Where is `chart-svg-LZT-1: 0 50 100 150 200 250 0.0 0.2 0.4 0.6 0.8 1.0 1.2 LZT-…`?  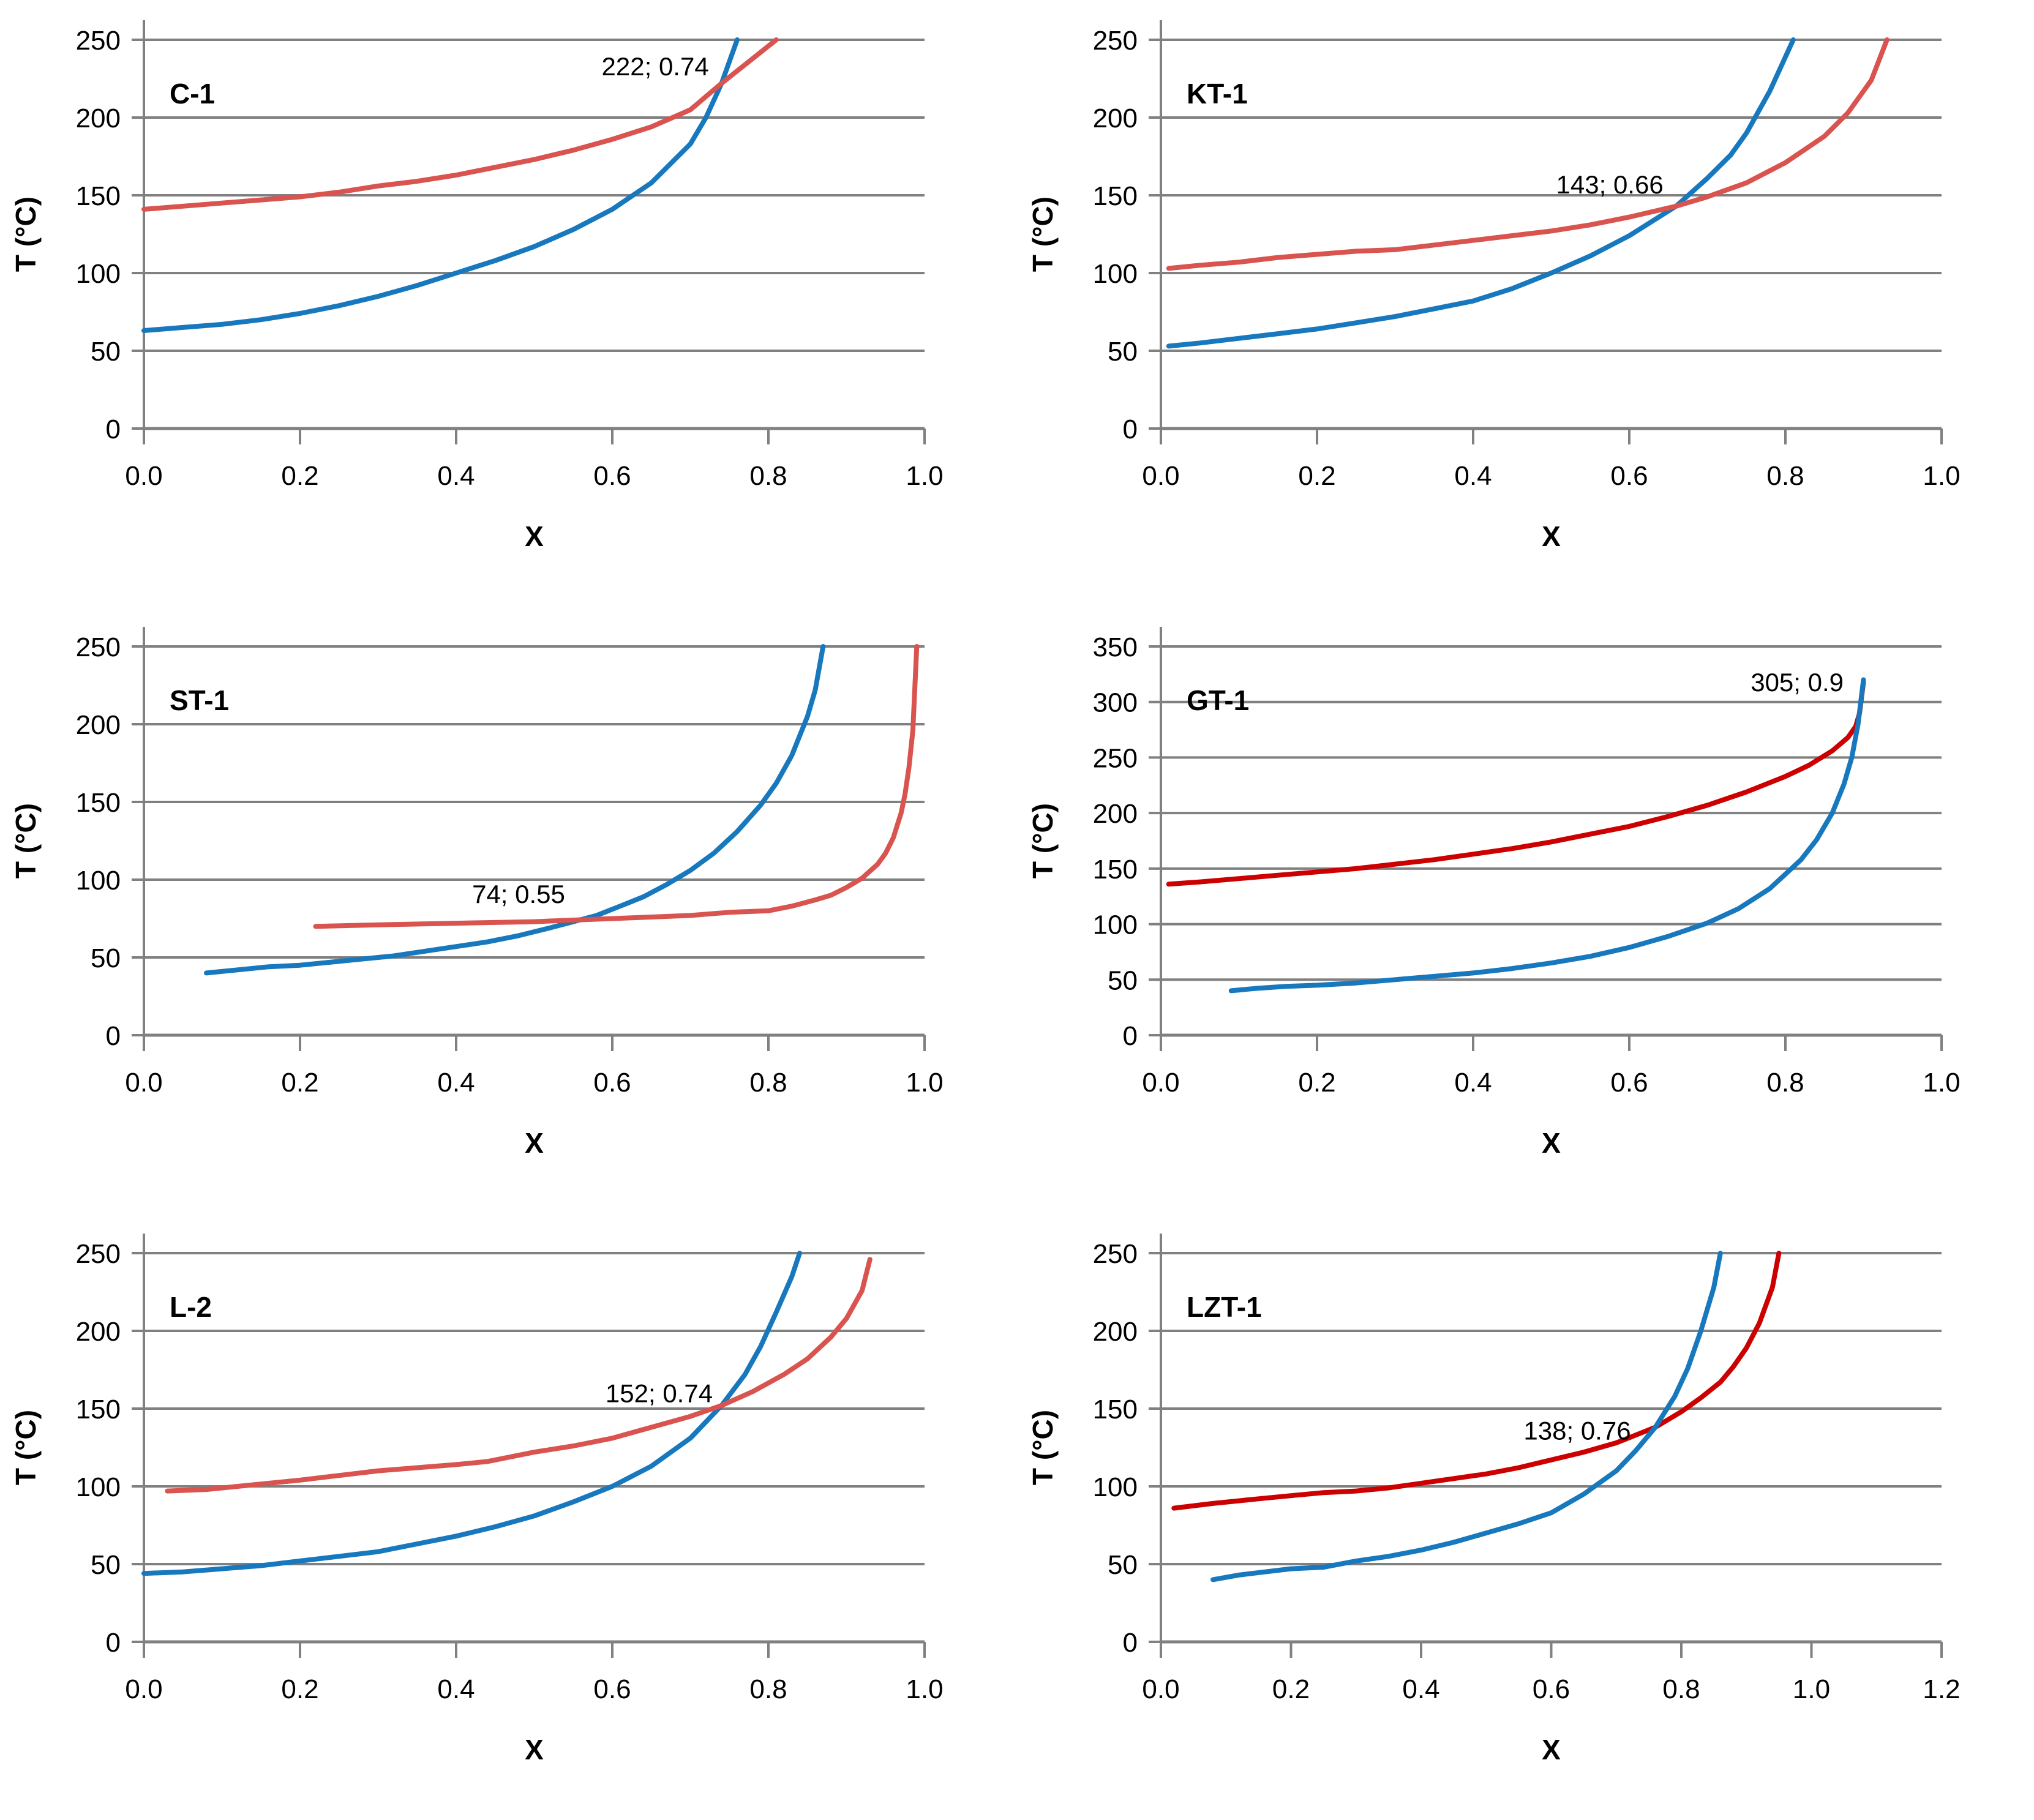
chart-svg-LZT-1: 0 50 100 150 200 250 0.0 0.2 0.4 0.6 0.8 1.0 1.2 LZT-… is located at coordinates (1494, 1500).